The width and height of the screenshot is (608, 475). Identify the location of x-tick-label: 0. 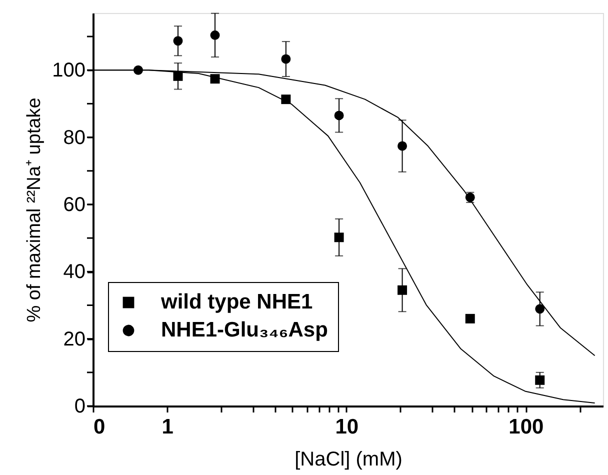
(100, 427).